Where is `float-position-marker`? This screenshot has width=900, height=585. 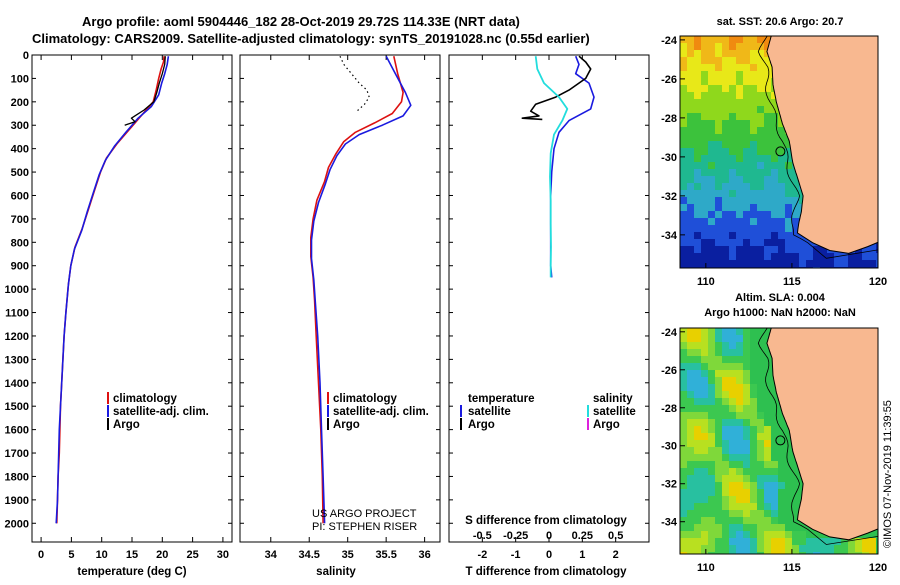 float-position-marker is located at coordinates (780, 440).